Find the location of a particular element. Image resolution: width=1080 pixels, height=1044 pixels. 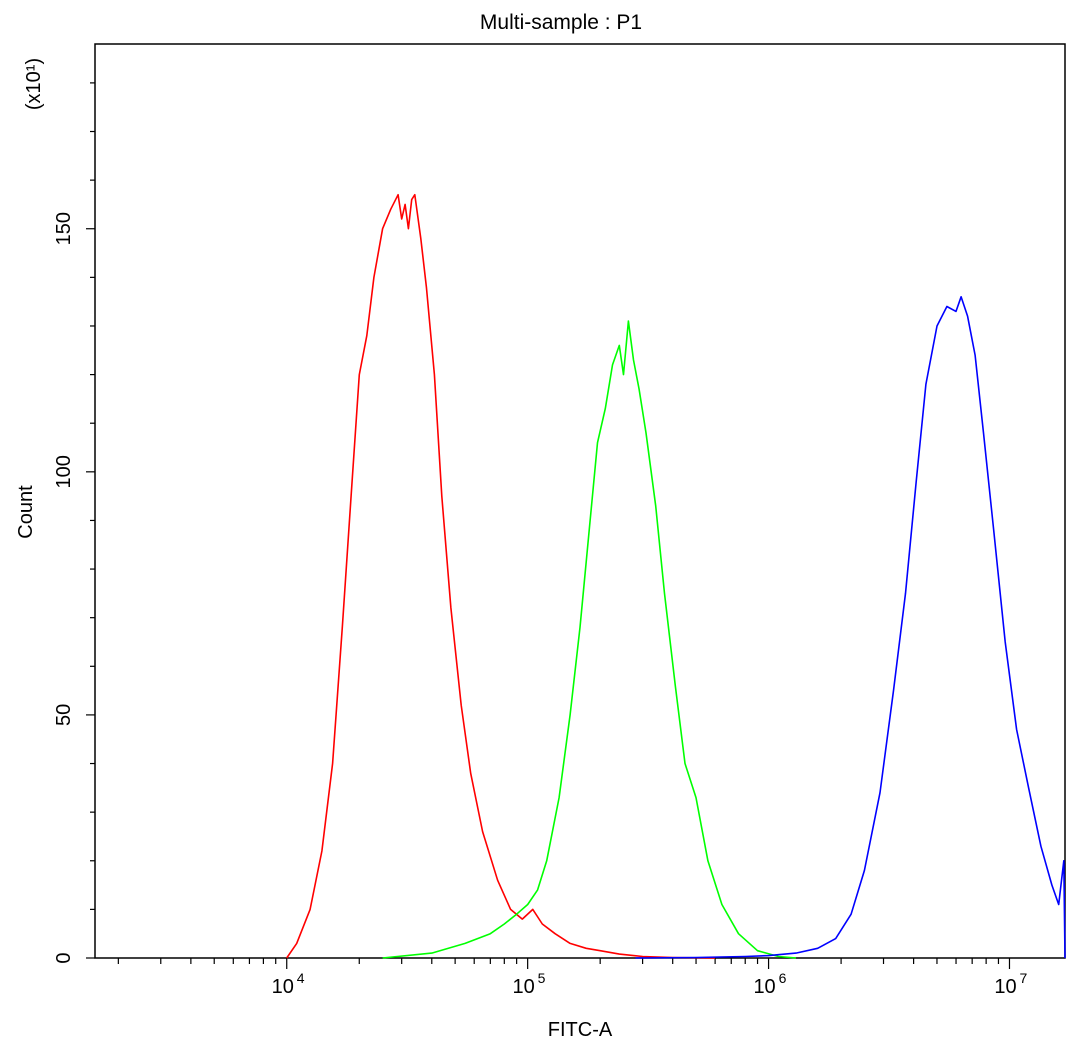

y-axis-label: Count is located at coordinates (26, 512).